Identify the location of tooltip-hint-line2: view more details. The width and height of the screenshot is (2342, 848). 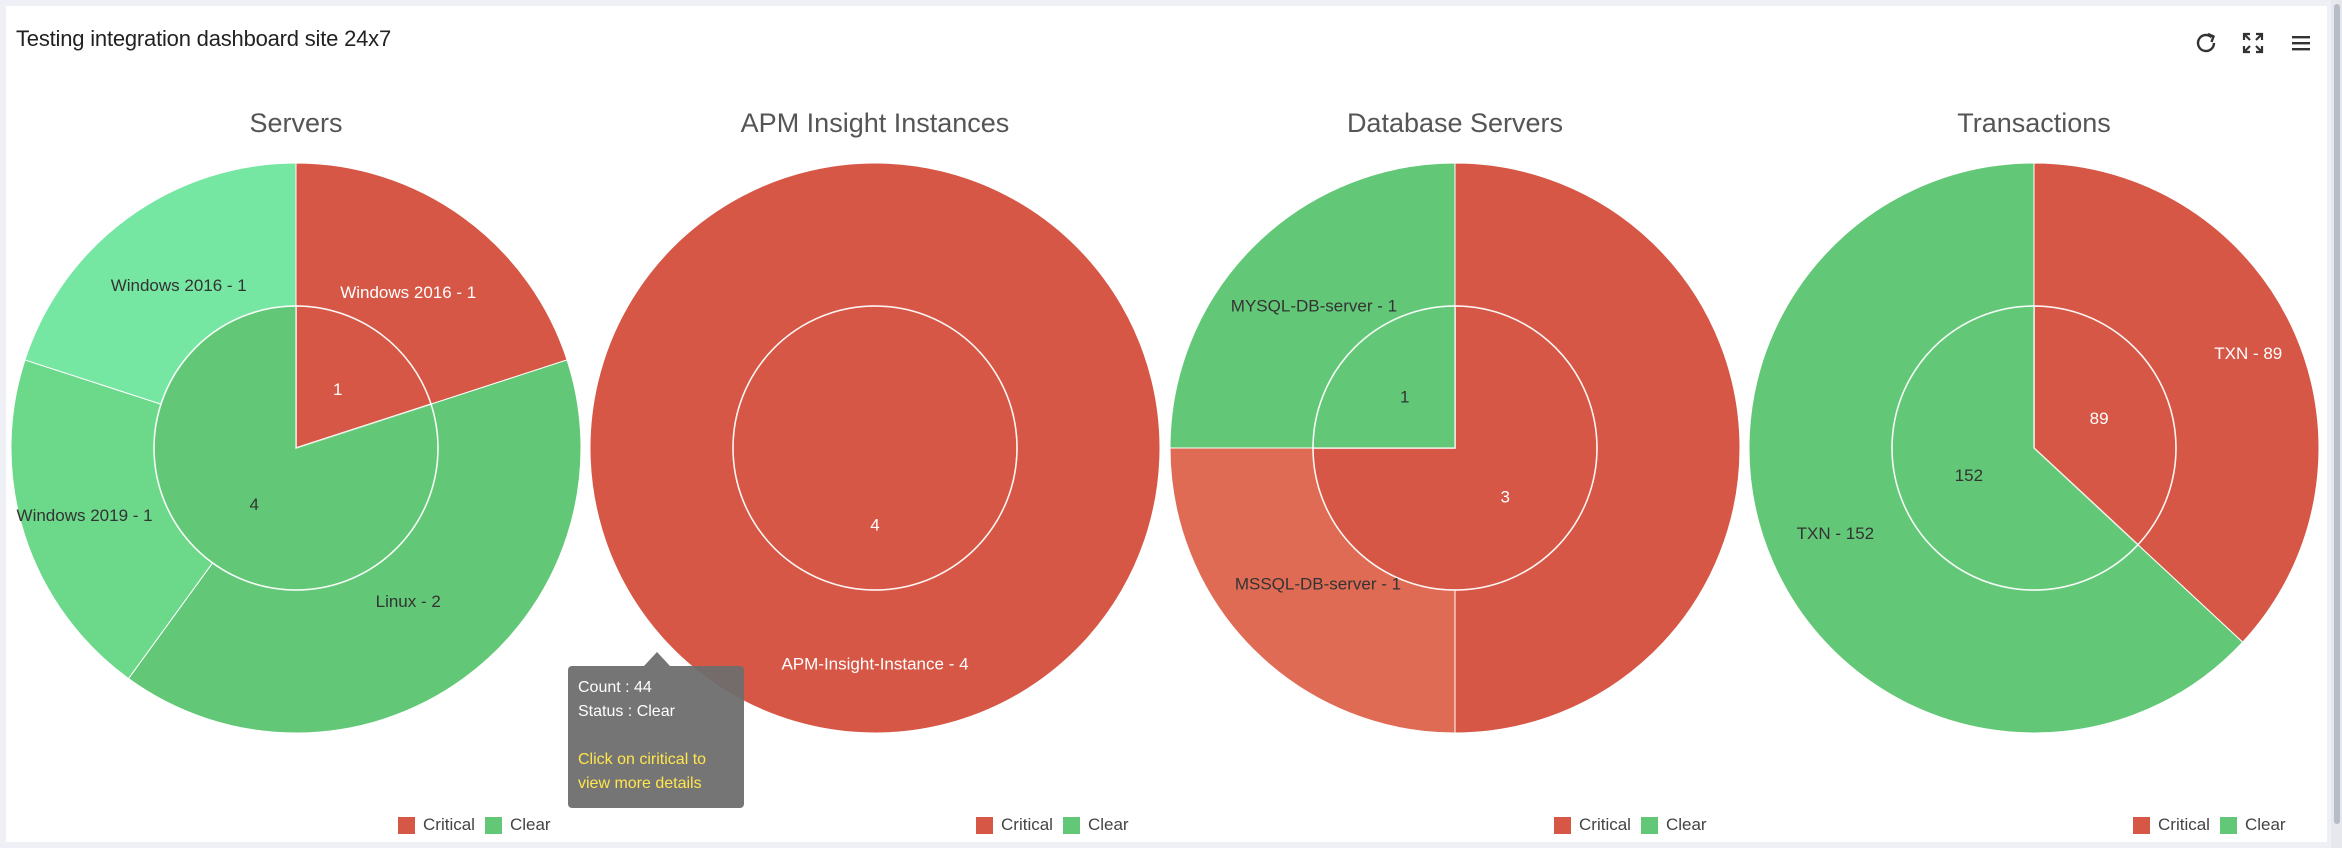
(640, 783).